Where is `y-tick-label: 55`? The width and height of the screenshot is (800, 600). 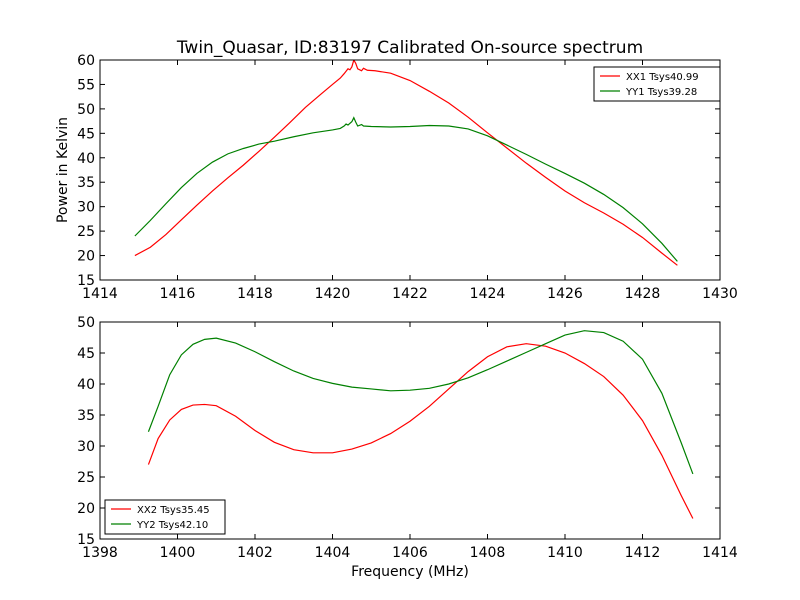
y-tick-label: 55 is located at coordinates (86, 85).